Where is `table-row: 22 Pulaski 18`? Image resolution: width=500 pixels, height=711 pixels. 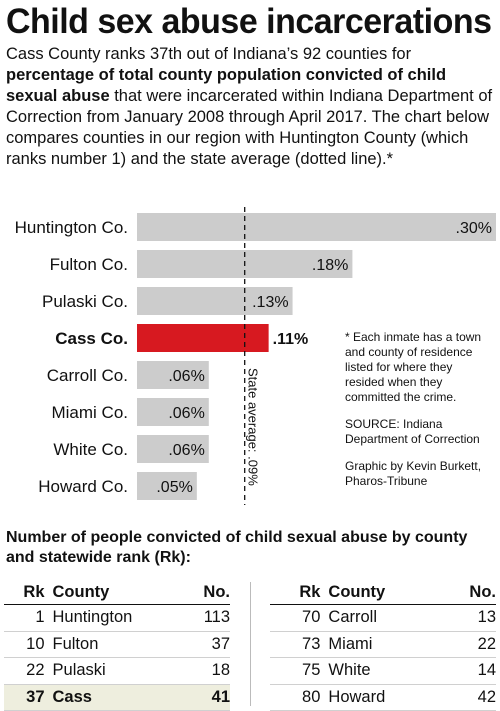
table-row: 22 Pulaski 18 is located at coordinates (117, 671).